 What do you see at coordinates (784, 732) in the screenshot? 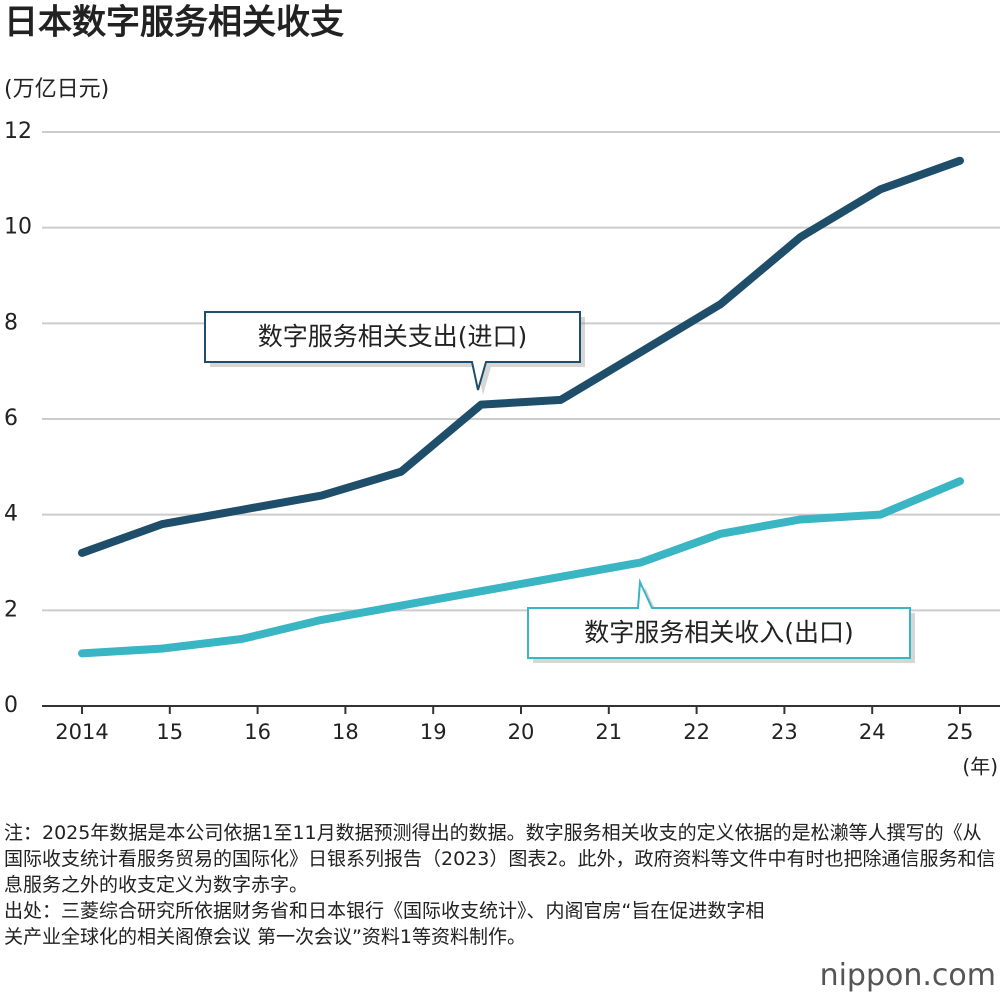
I see `x-tick-label: 23` at bounding box center [784, 732].